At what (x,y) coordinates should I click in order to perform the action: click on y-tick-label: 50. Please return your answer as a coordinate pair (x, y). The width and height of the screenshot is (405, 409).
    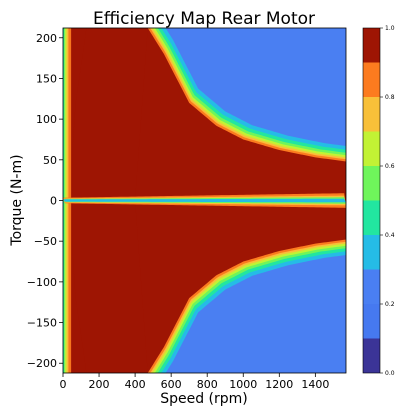
    Looking at the image, I should click on (50, 160).